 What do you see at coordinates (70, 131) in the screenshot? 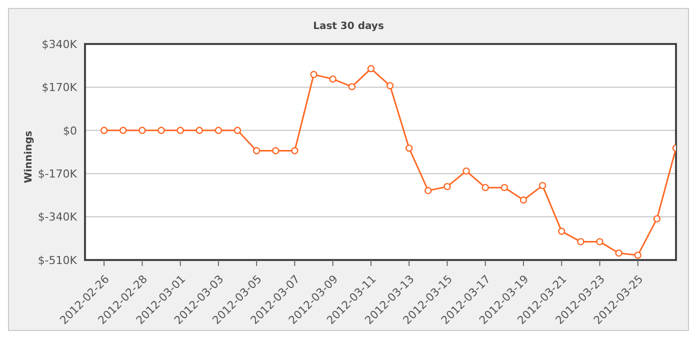
I see `y-tick-label: $0` at bounding box center [70, 131].